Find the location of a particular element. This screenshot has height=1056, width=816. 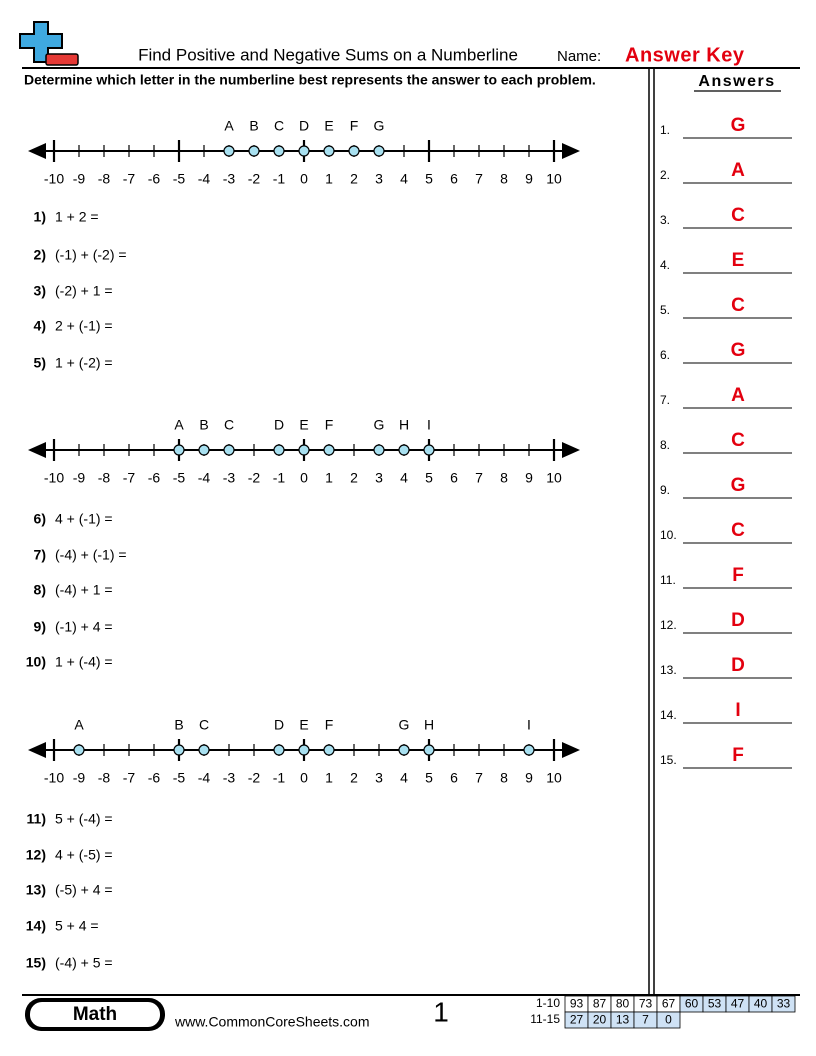

score-value: 80 is located at coordinates (623, 1004).